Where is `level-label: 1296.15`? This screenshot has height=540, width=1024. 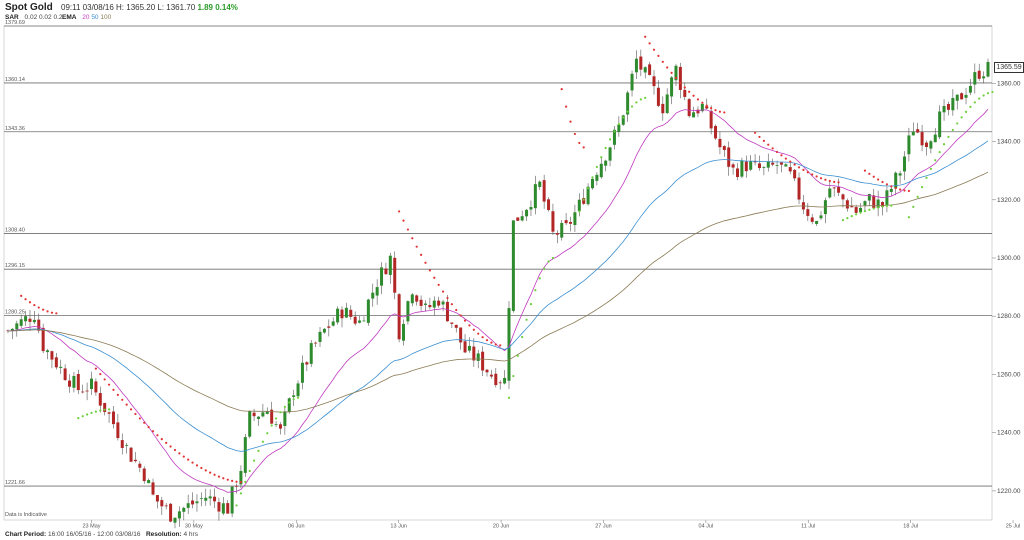
level-label: 1296.15 is located at coordinates (15, 266).